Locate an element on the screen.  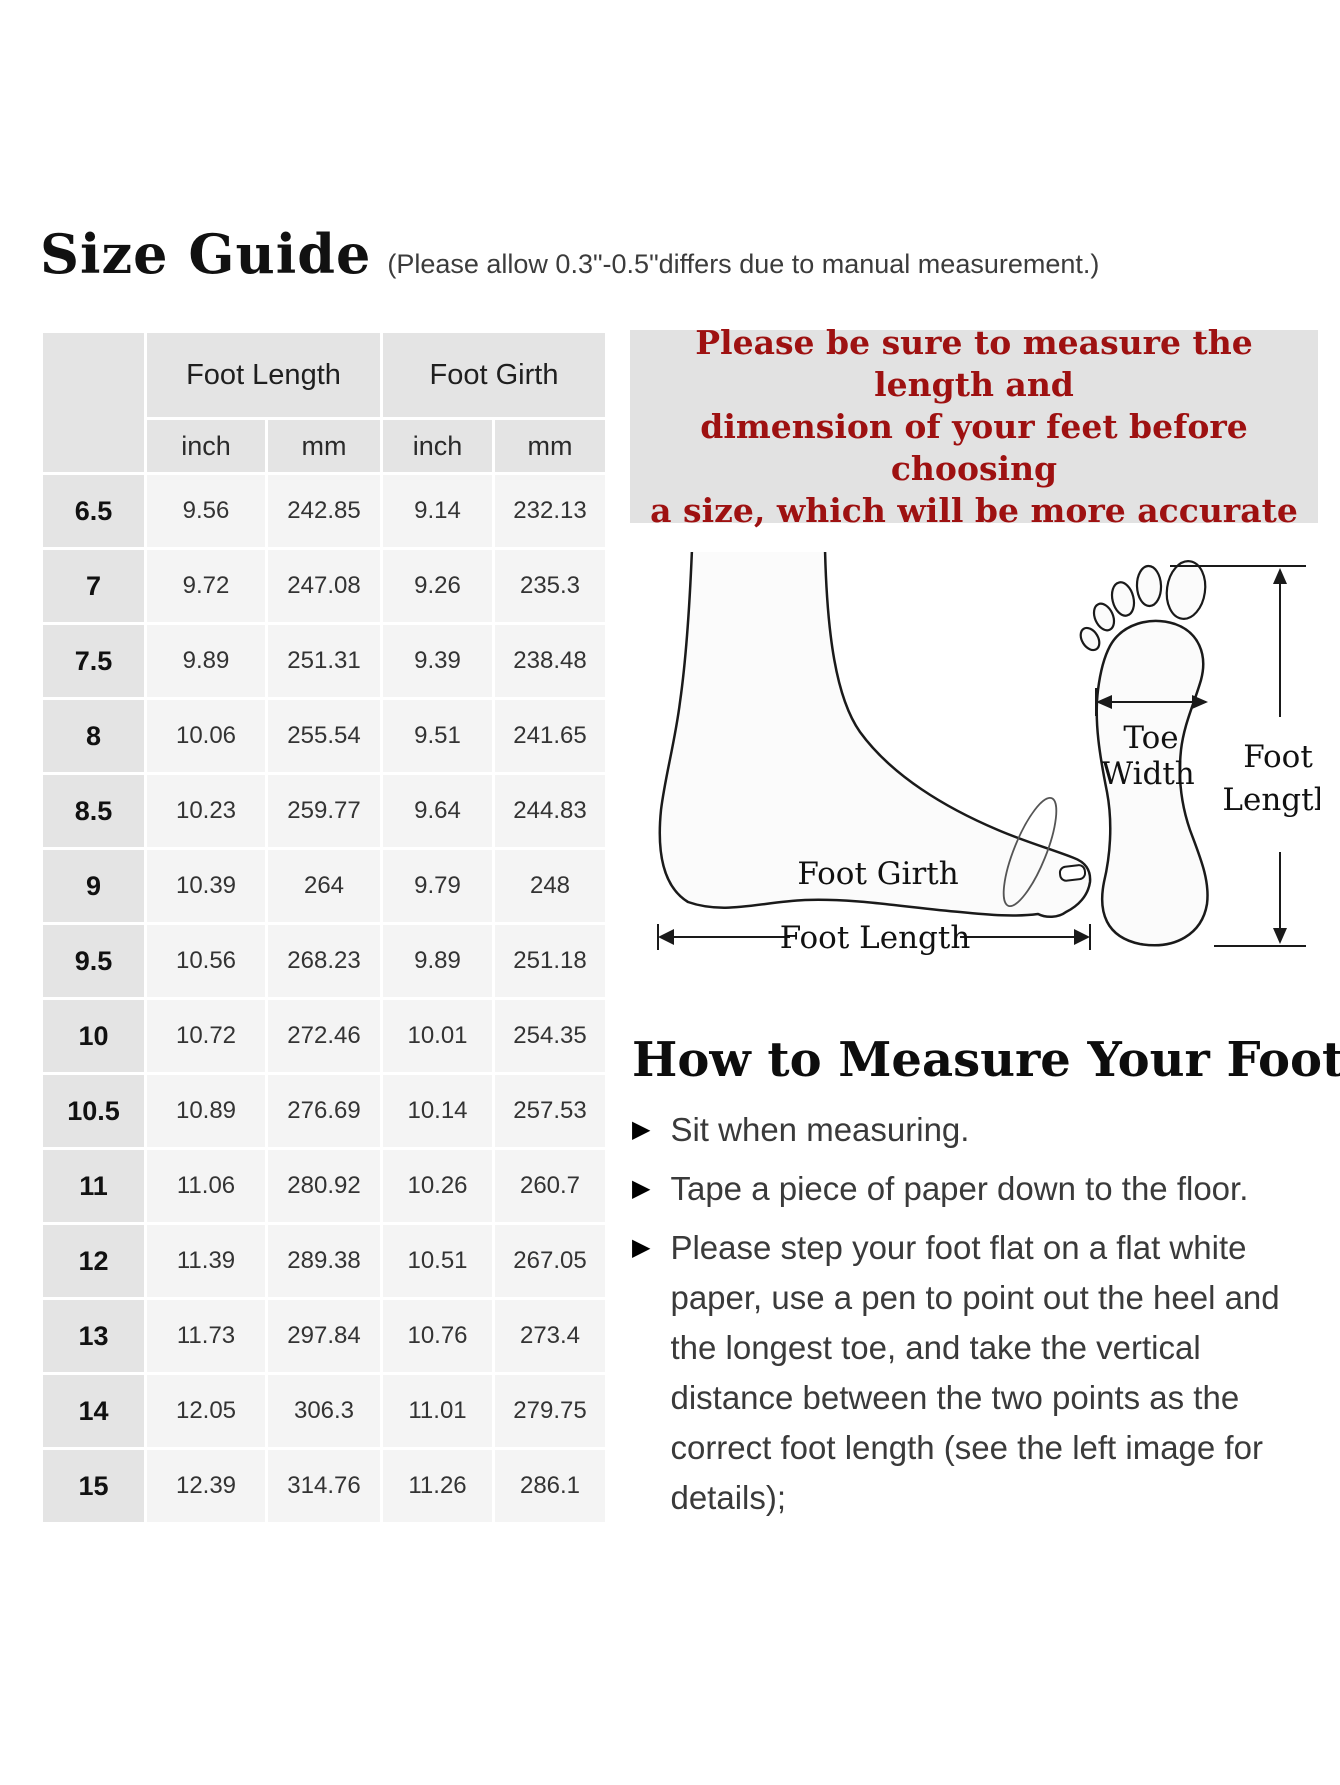
value-cell: 11.26 is located at coordinates (437, 1486).